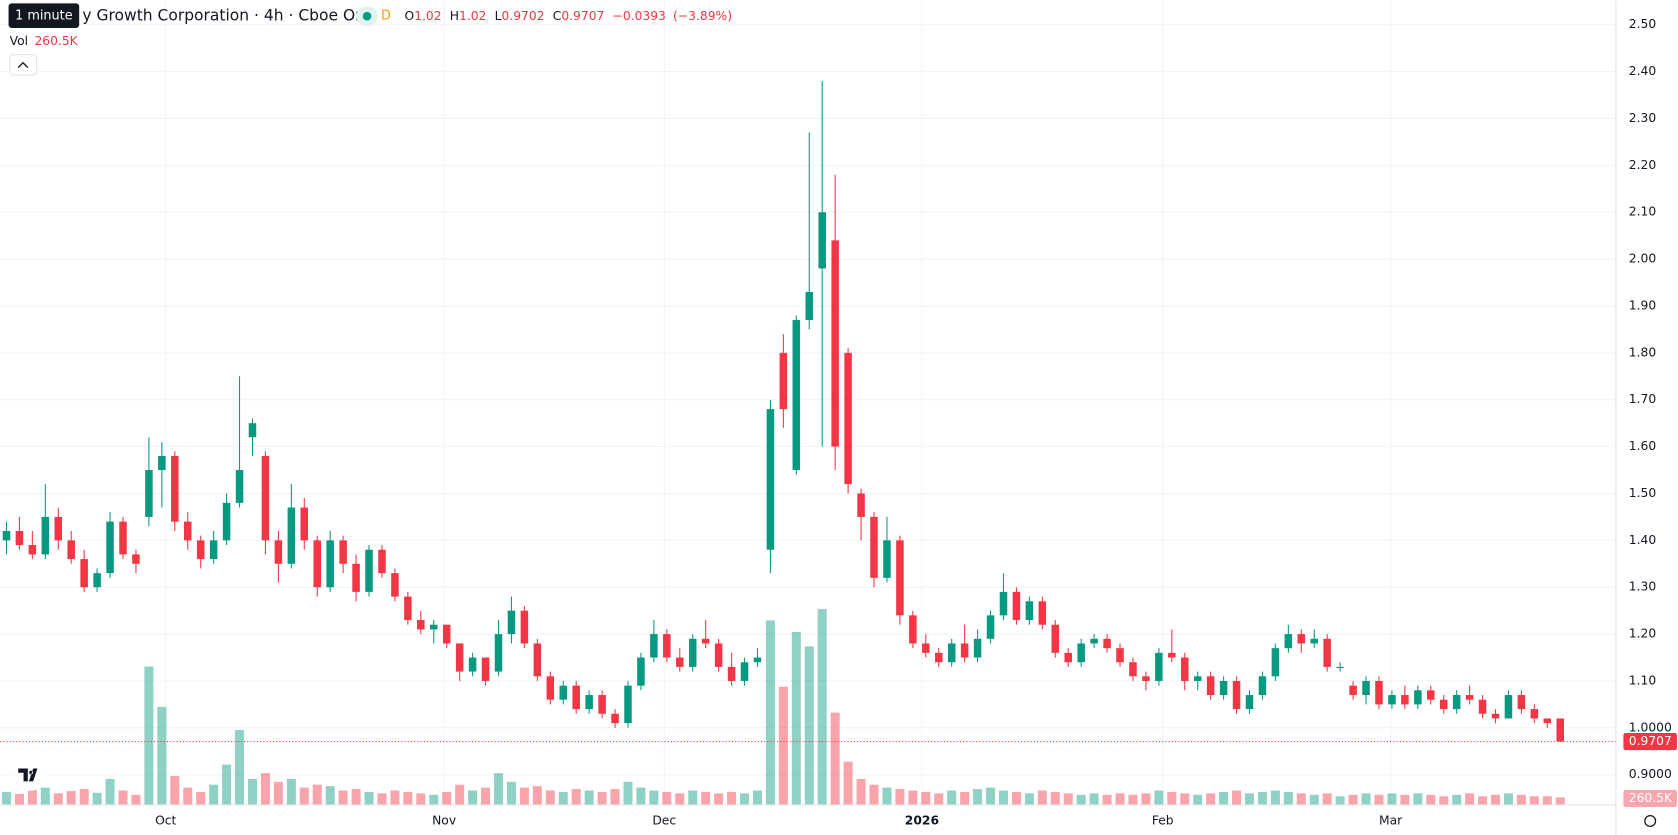 This screenshot has height=835, width=1678. I want to click on badge: D, so click(386, 16).